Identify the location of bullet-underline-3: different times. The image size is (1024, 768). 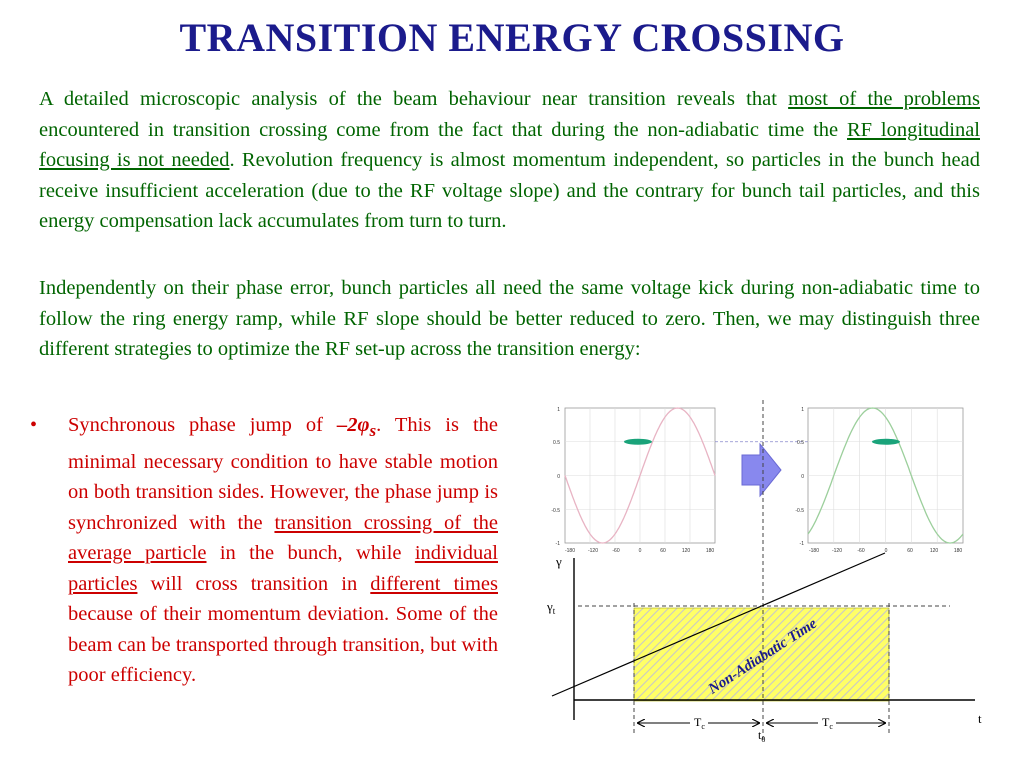
(434, 583).